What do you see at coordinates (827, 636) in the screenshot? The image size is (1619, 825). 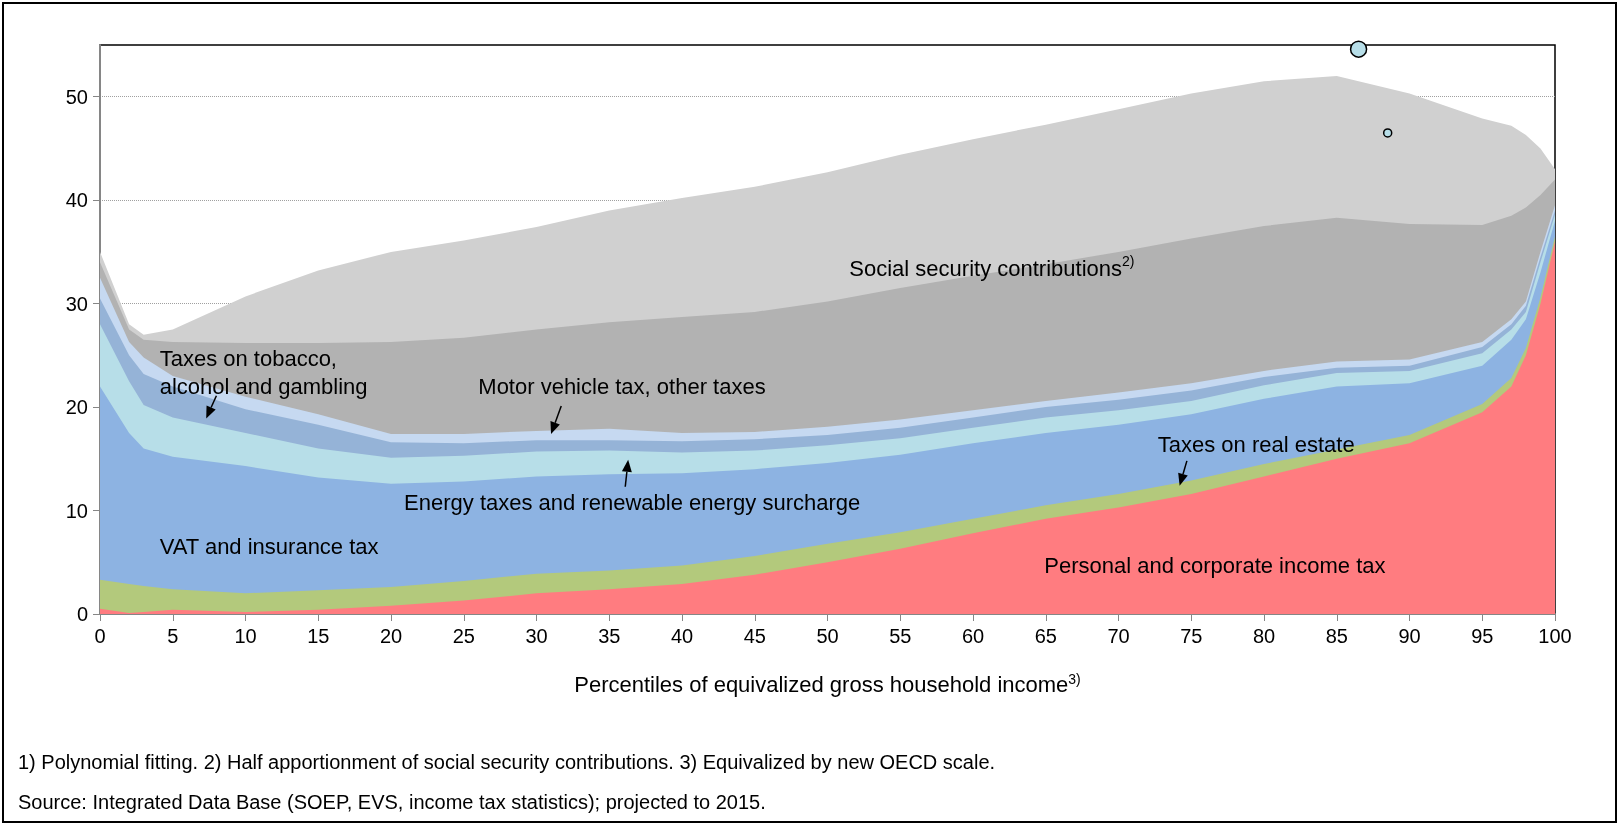 I see `x-tick-label: 50` at bounding box center [827, 636].